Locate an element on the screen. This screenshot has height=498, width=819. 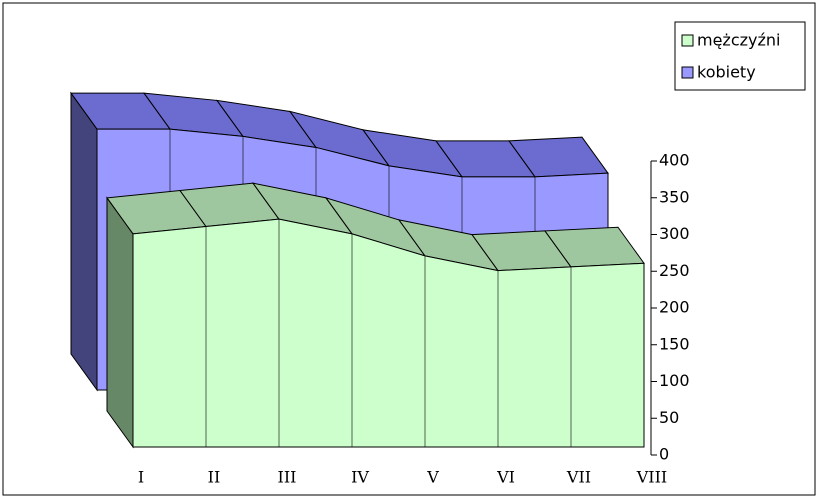
x-tick-label: I is located at coordinates (141, 477).